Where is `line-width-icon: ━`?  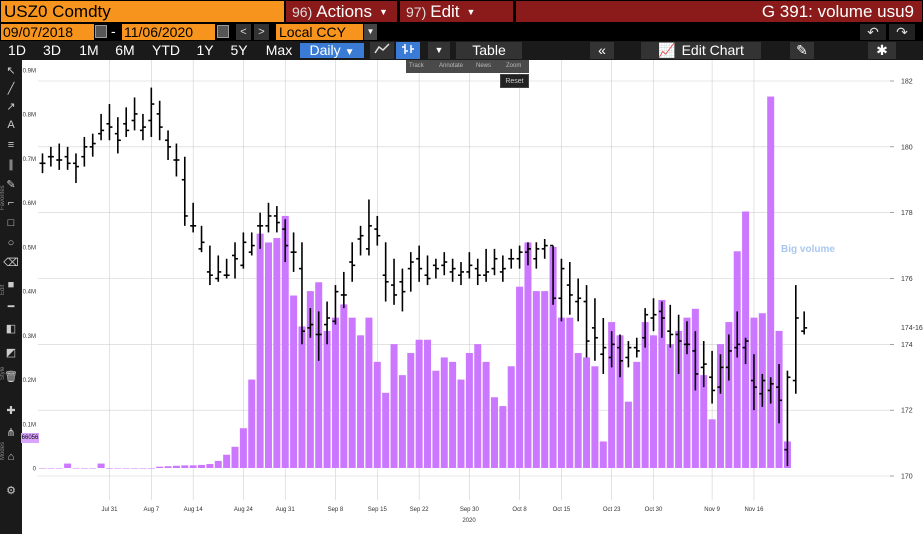 line-width-icon: ━ is located at coordinates (11, 307).